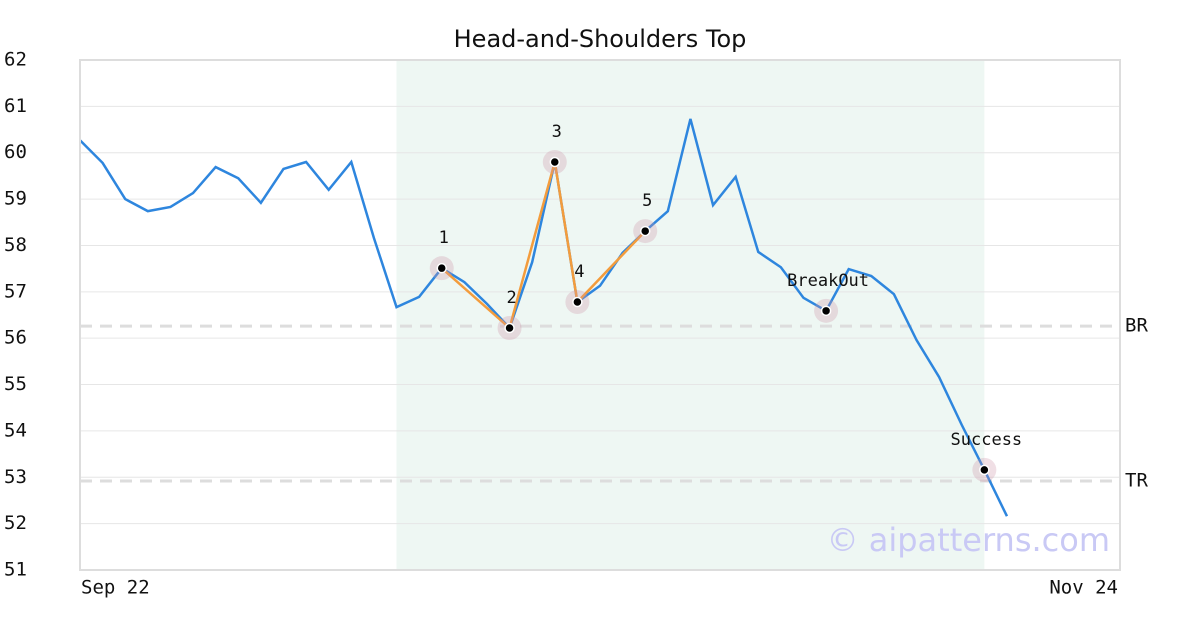  I want to click on y-tick-label: 60, so click(15, 152).